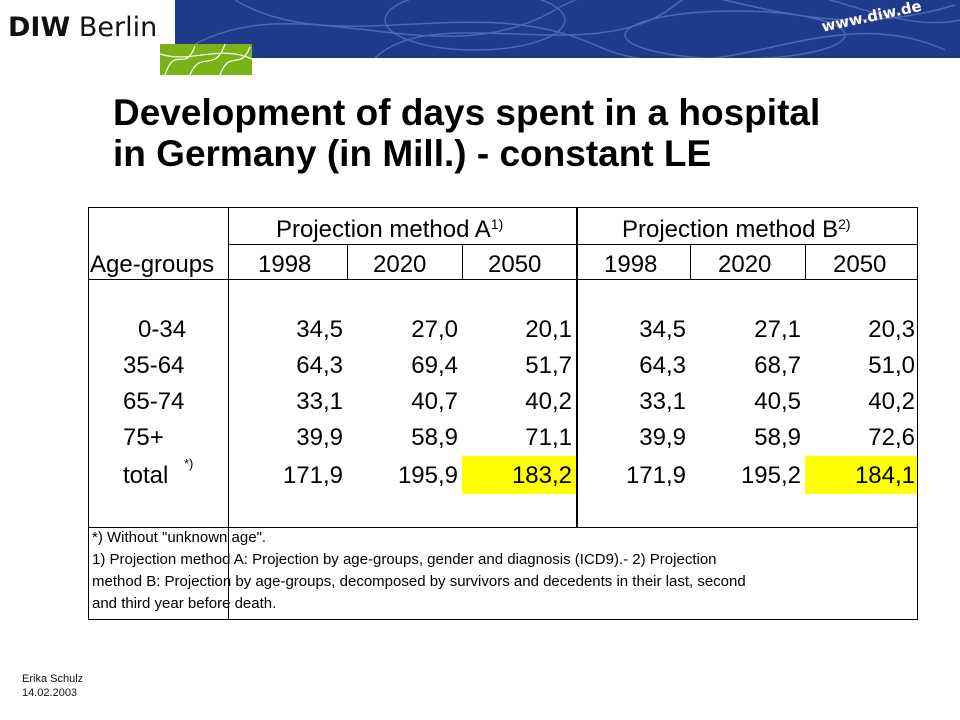 The width and height of the screenshot is (960, 720). Describe the element at coordinates (143, 437) in the screenshot. I see `row-label: 75+` at that location.